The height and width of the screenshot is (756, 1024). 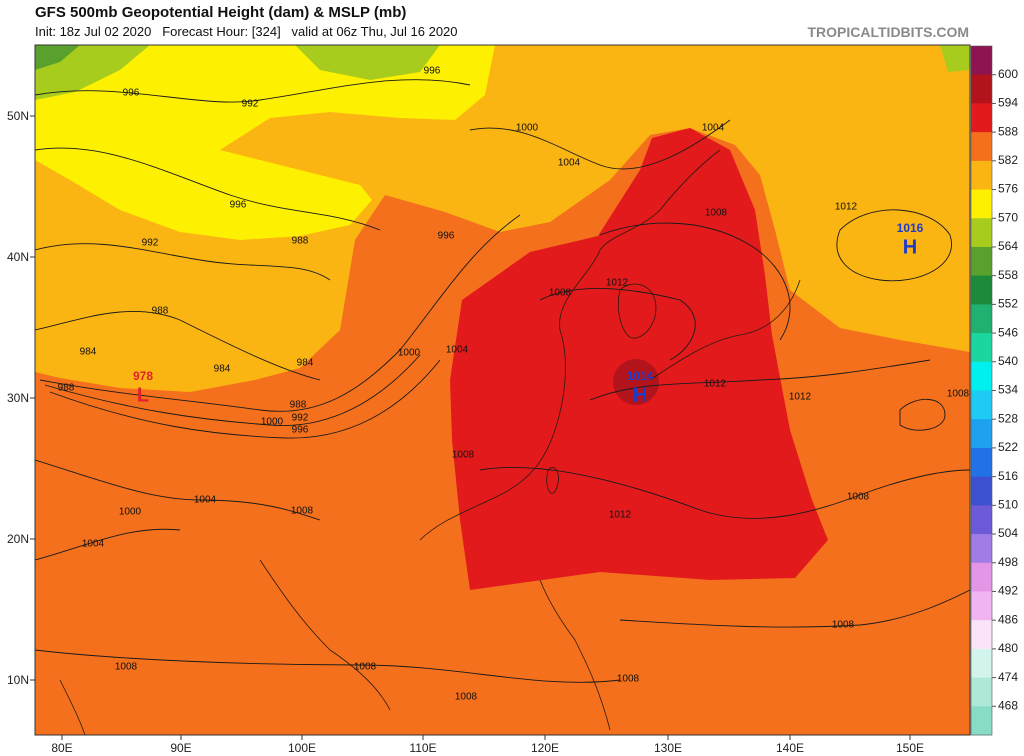 I want to click on colorbar-label: 558, so click(x=1008, y=275).